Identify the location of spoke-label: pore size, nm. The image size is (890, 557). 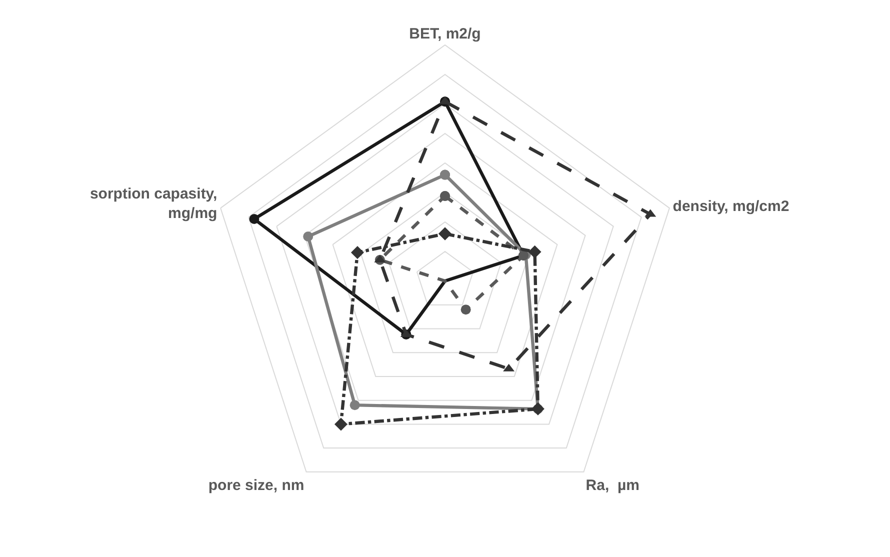
(256, 485).